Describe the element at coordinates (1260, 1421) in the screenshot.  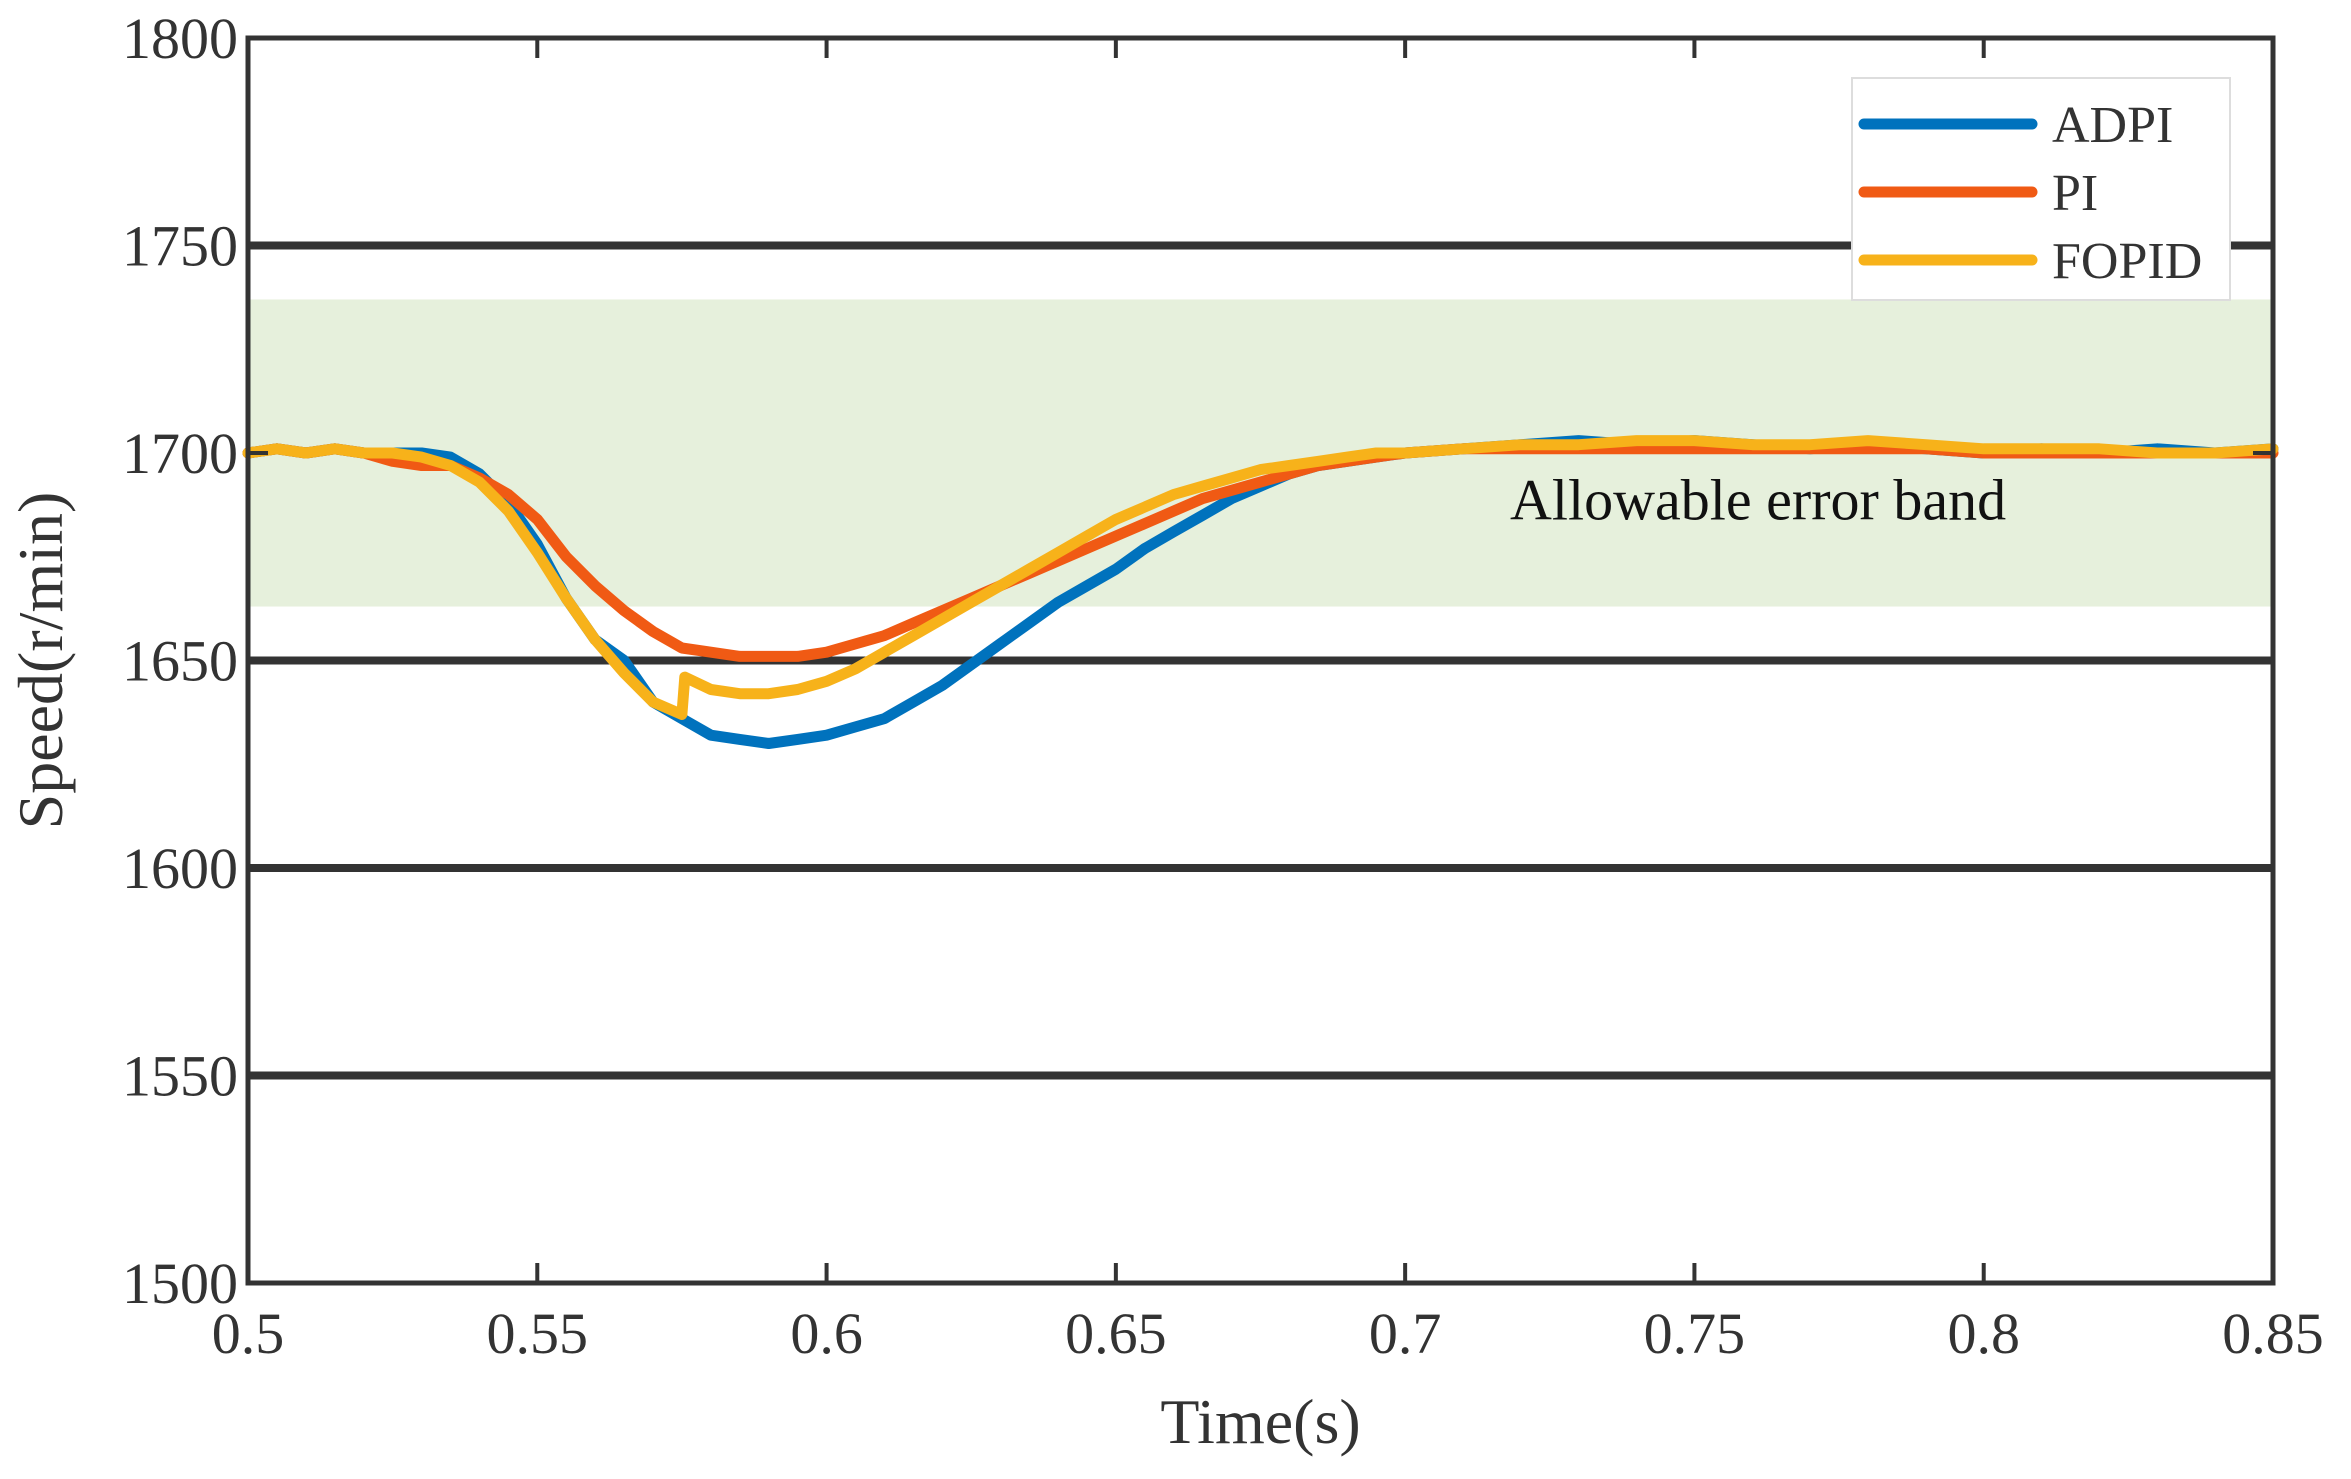
I see `x-axis-title: Time(s)` at that location.